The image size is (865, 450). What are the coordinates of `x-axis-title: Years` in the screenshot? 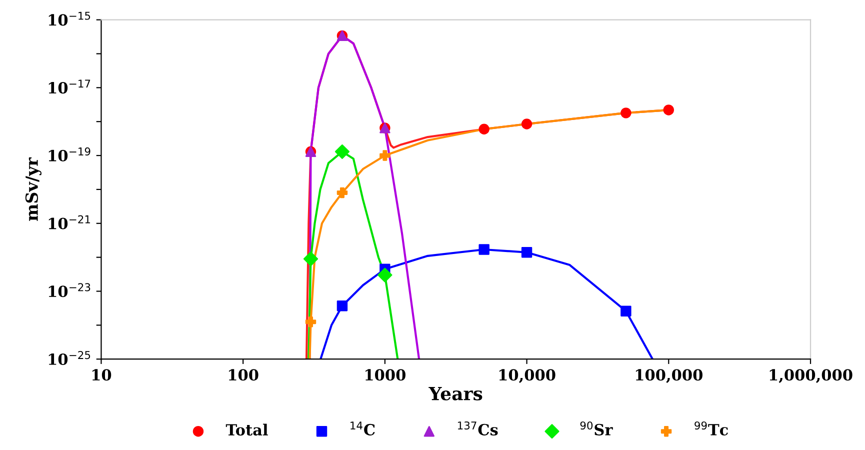 It's located at (455, 393).